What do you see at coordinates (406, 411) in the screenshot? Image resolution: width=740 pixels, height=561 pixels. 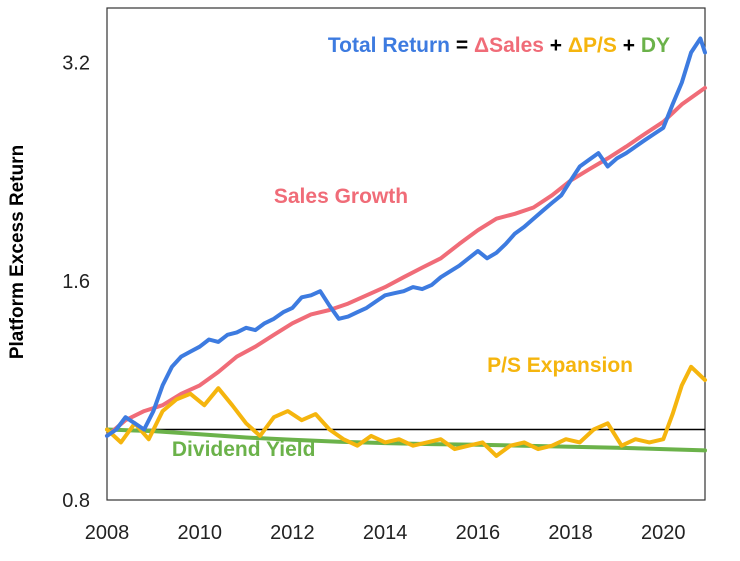 I see `series-line-p-s-expansion` at bounding box center [406, 411].